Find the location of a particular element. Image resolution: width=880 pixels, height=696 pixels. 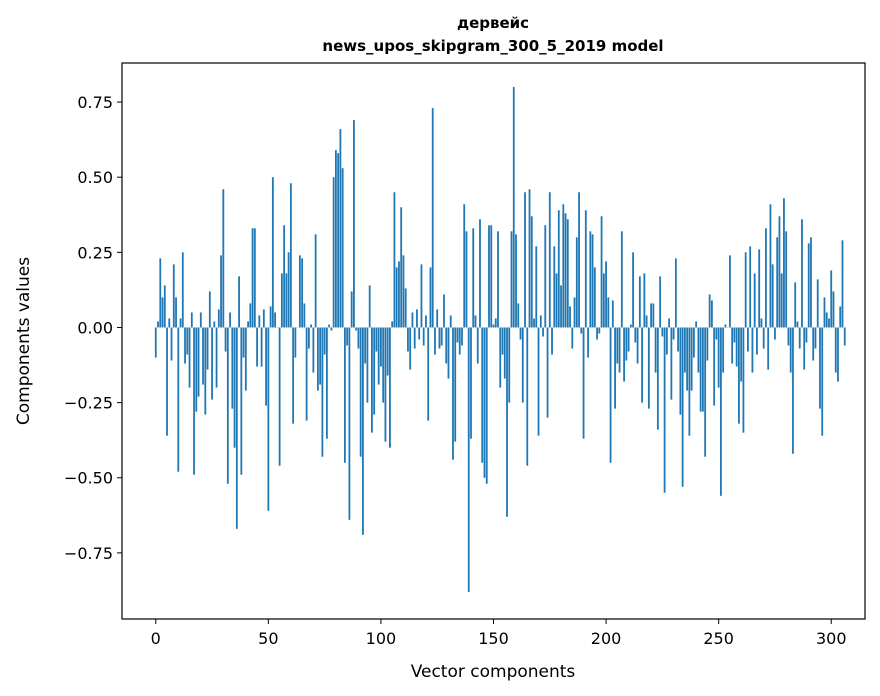

x-tick-label: 200 is located at coordinates (606, 638).